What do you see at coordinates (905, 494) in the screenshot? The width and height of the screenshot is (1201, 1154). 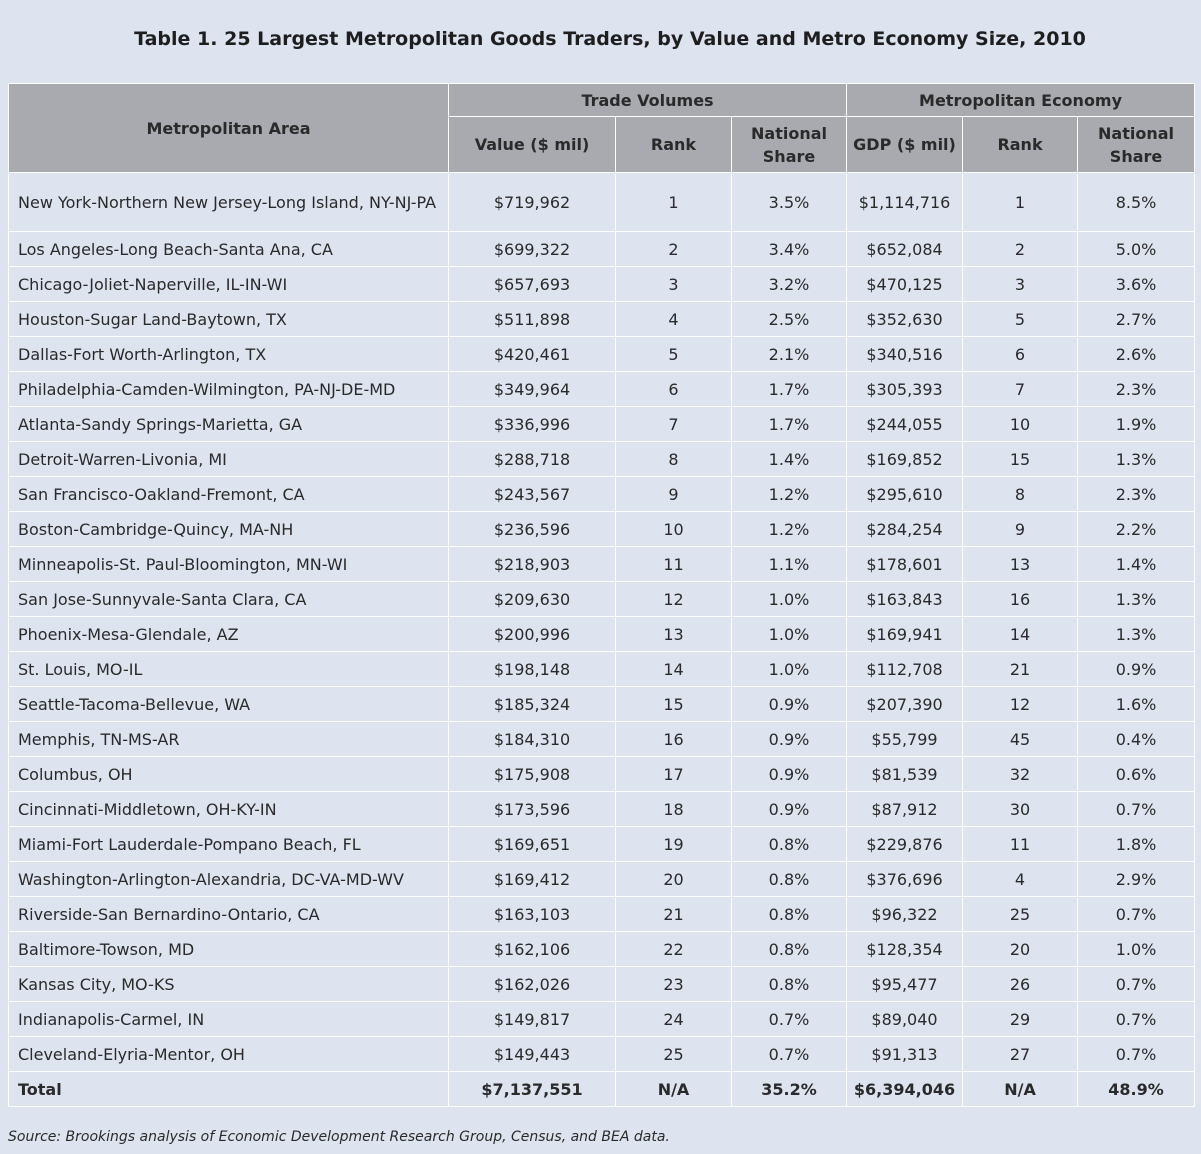 I see `gdp-cell: $295,610` at bounding box center [905, 494].